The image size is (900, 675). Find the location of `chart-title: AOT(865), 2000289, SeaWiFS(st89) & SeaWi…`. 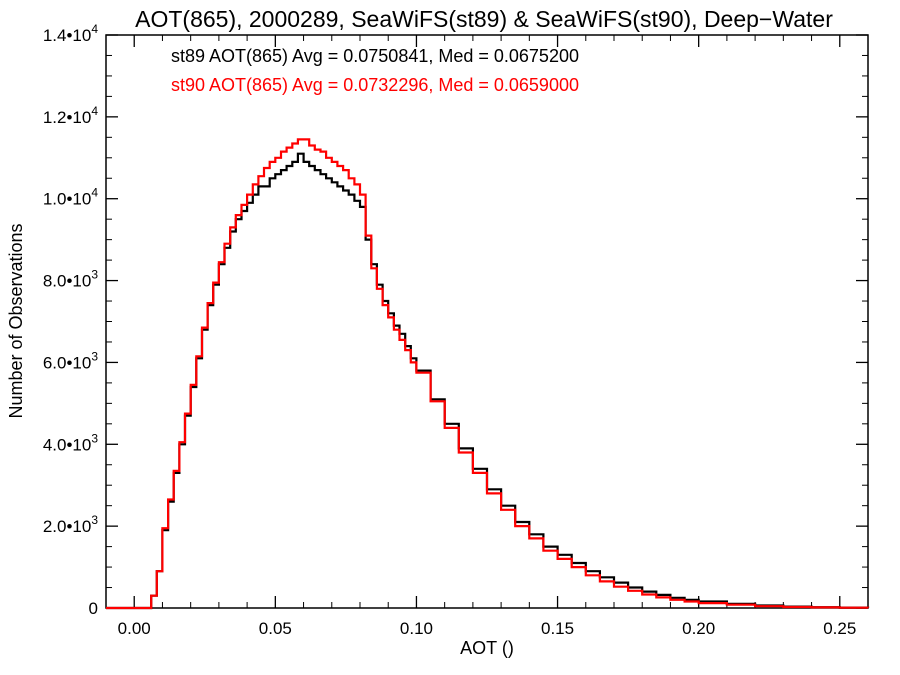

chart-title: AOT(865), 2000289, SeaWiFS(st89) & SeaWi… is located at coordinates (484, 19).